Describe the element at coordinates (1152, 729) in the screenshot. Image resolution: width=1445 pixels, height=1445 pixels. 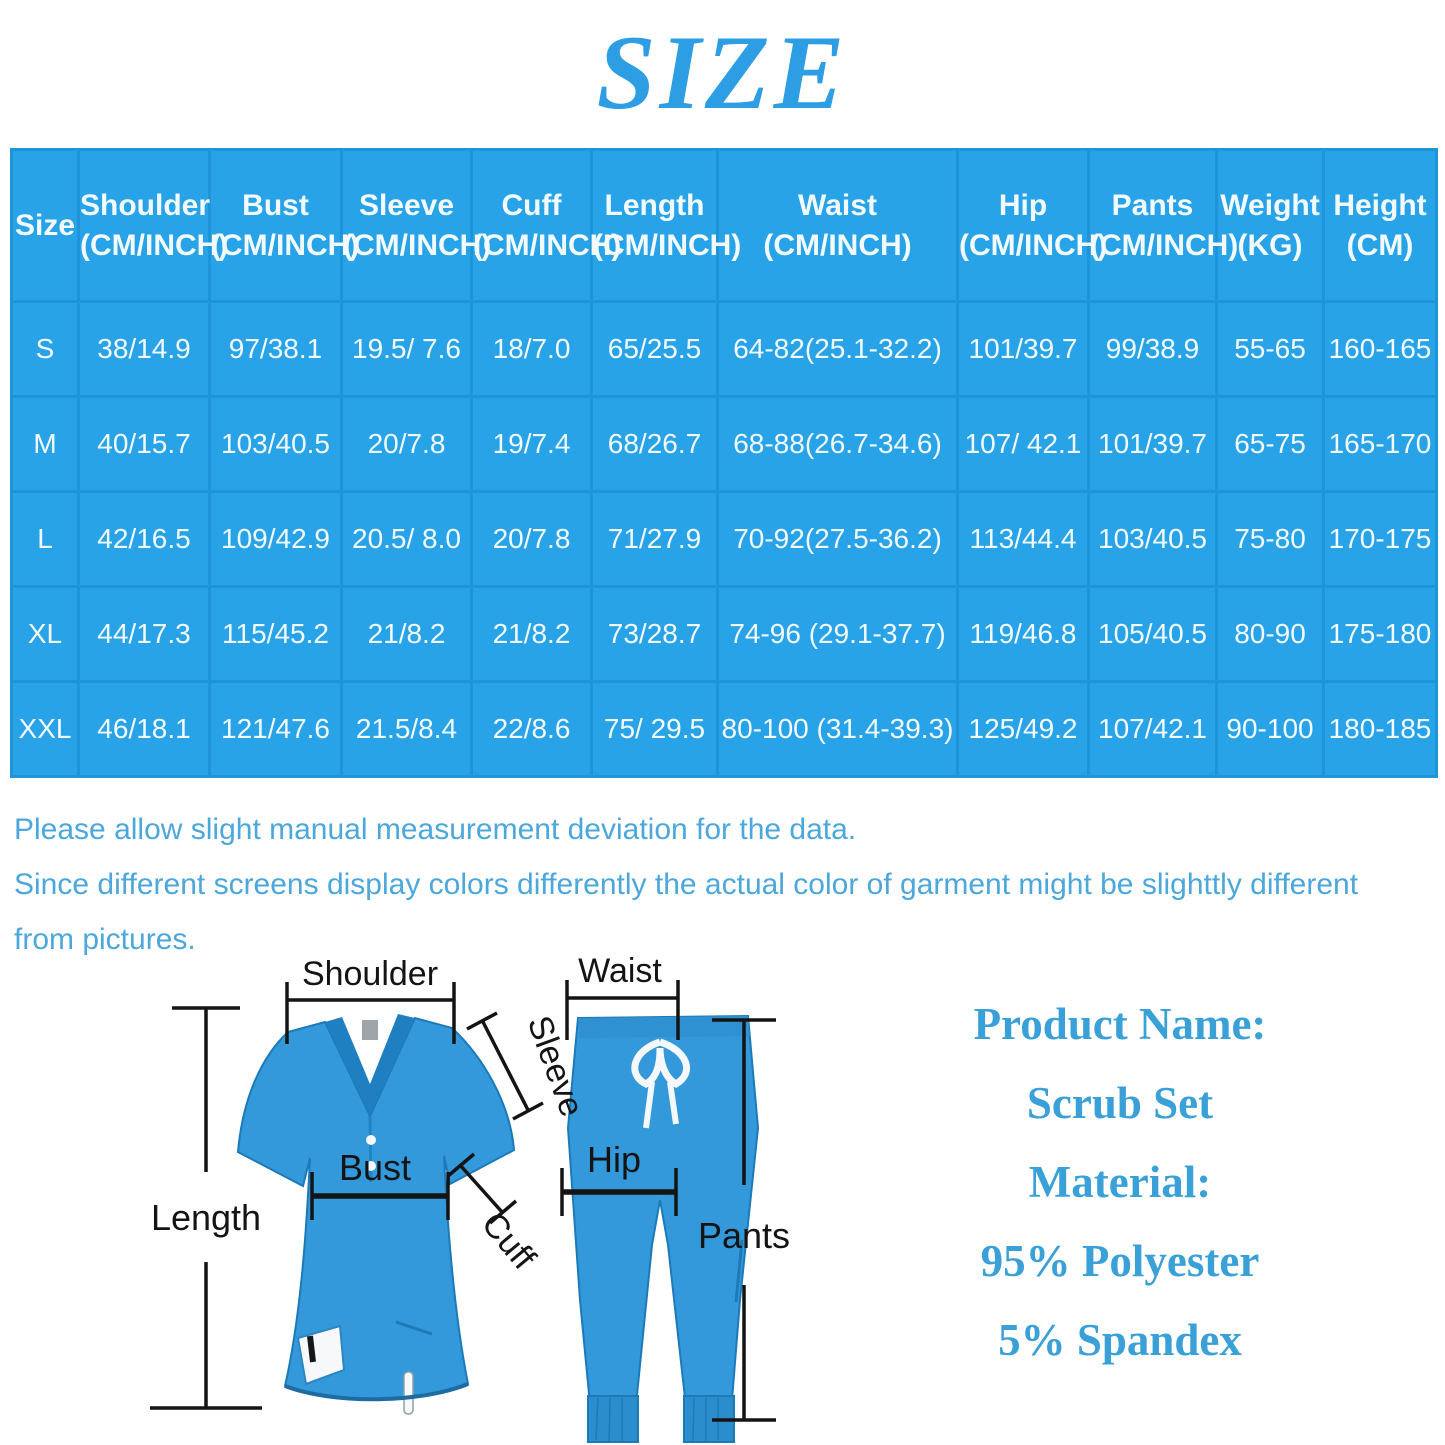
I see `table-cell: 107/42.1` at that location.